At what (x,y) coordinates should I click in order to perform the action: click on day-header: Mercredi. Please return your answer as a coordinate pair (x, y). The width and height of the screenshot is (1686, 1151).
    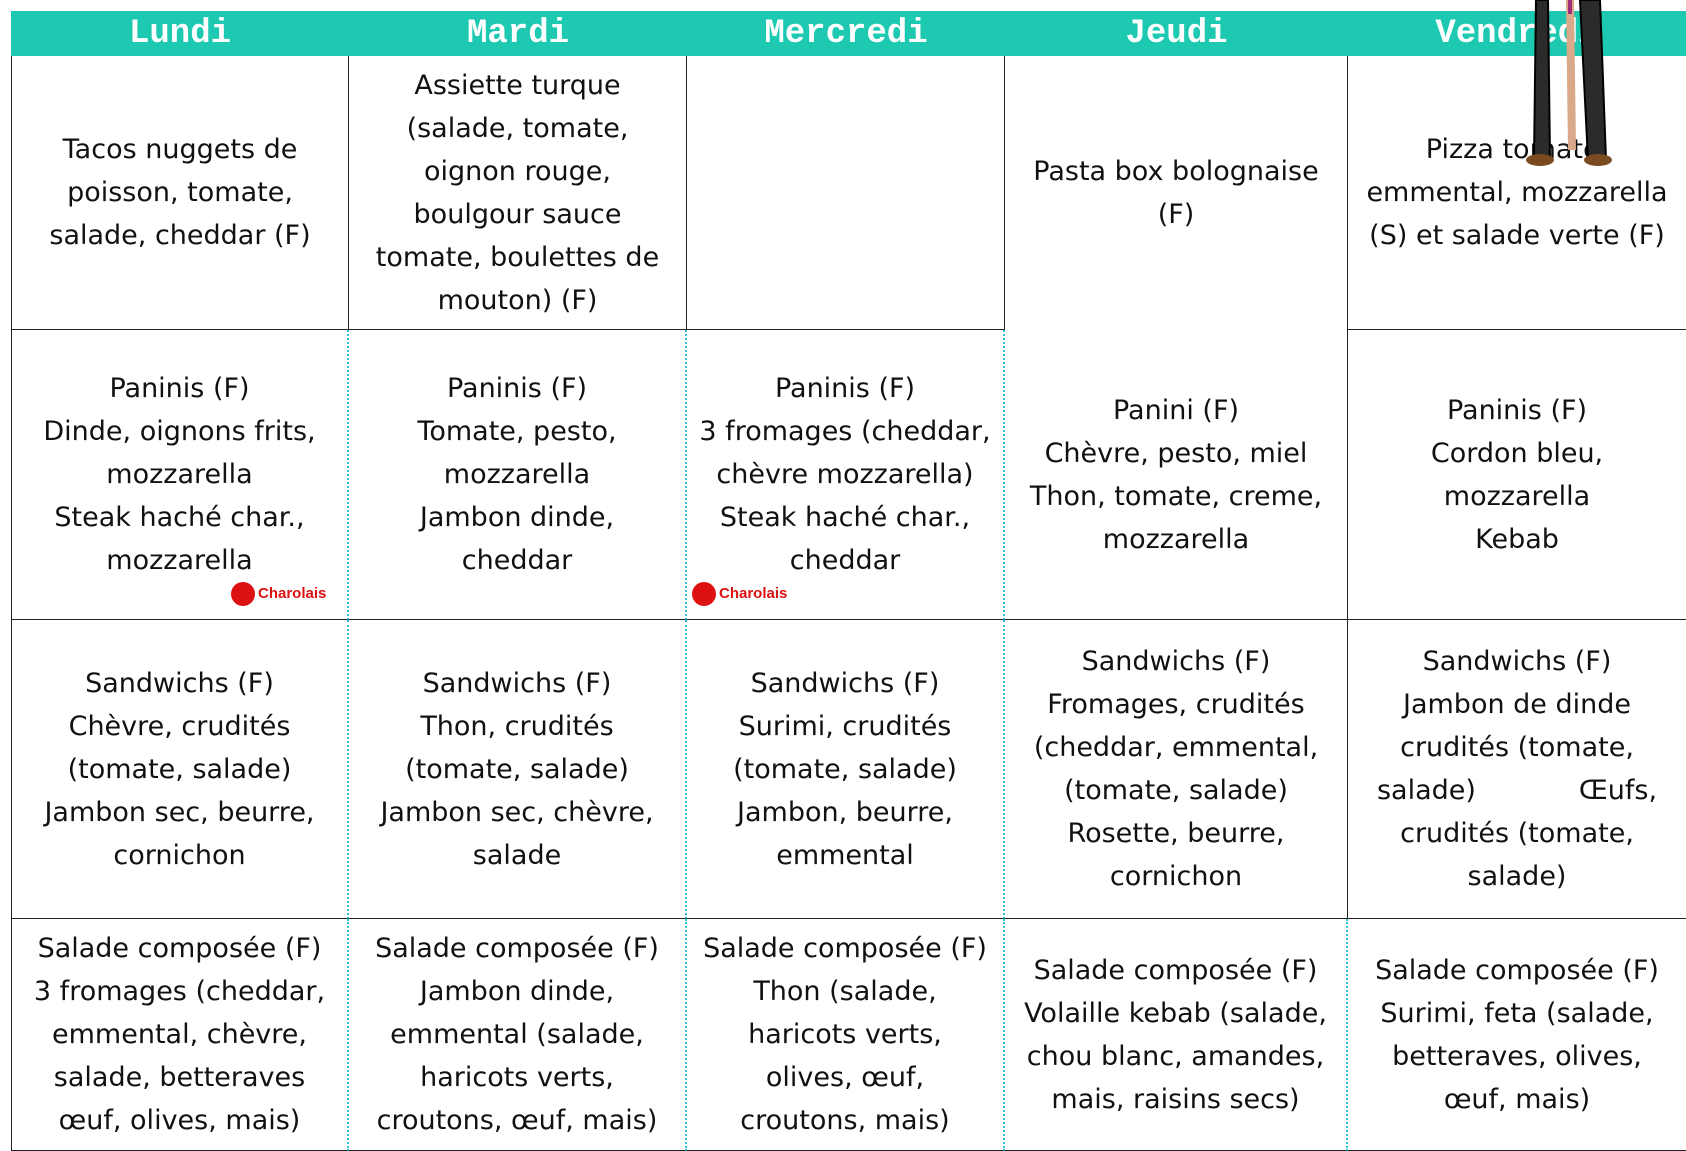
    Looking at the image, I should click on (846, 33).